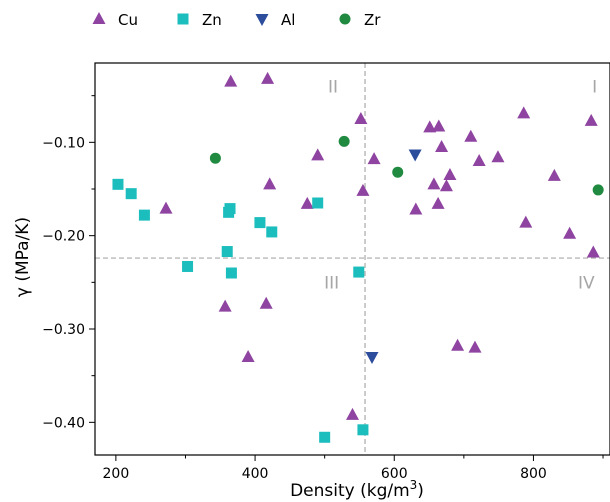  Describe the element at coordinates (236, 20) in the screenshot. I see `legend: Cu Zn Al Zr` at that location.